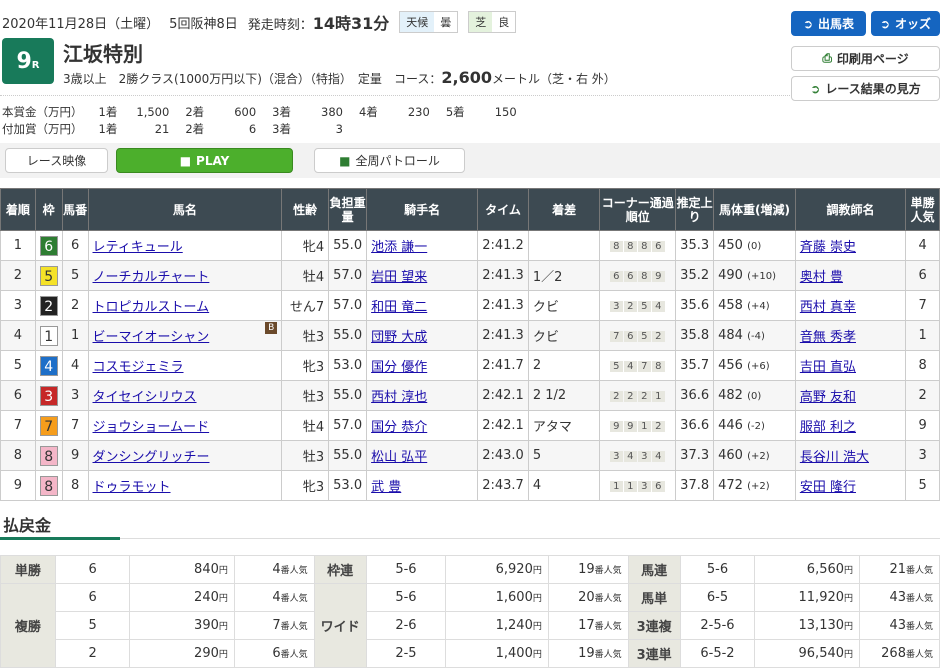 The width and height of the screenshot is (940, 668). I want to click on combination: 2-5-6, so click(717, 625).